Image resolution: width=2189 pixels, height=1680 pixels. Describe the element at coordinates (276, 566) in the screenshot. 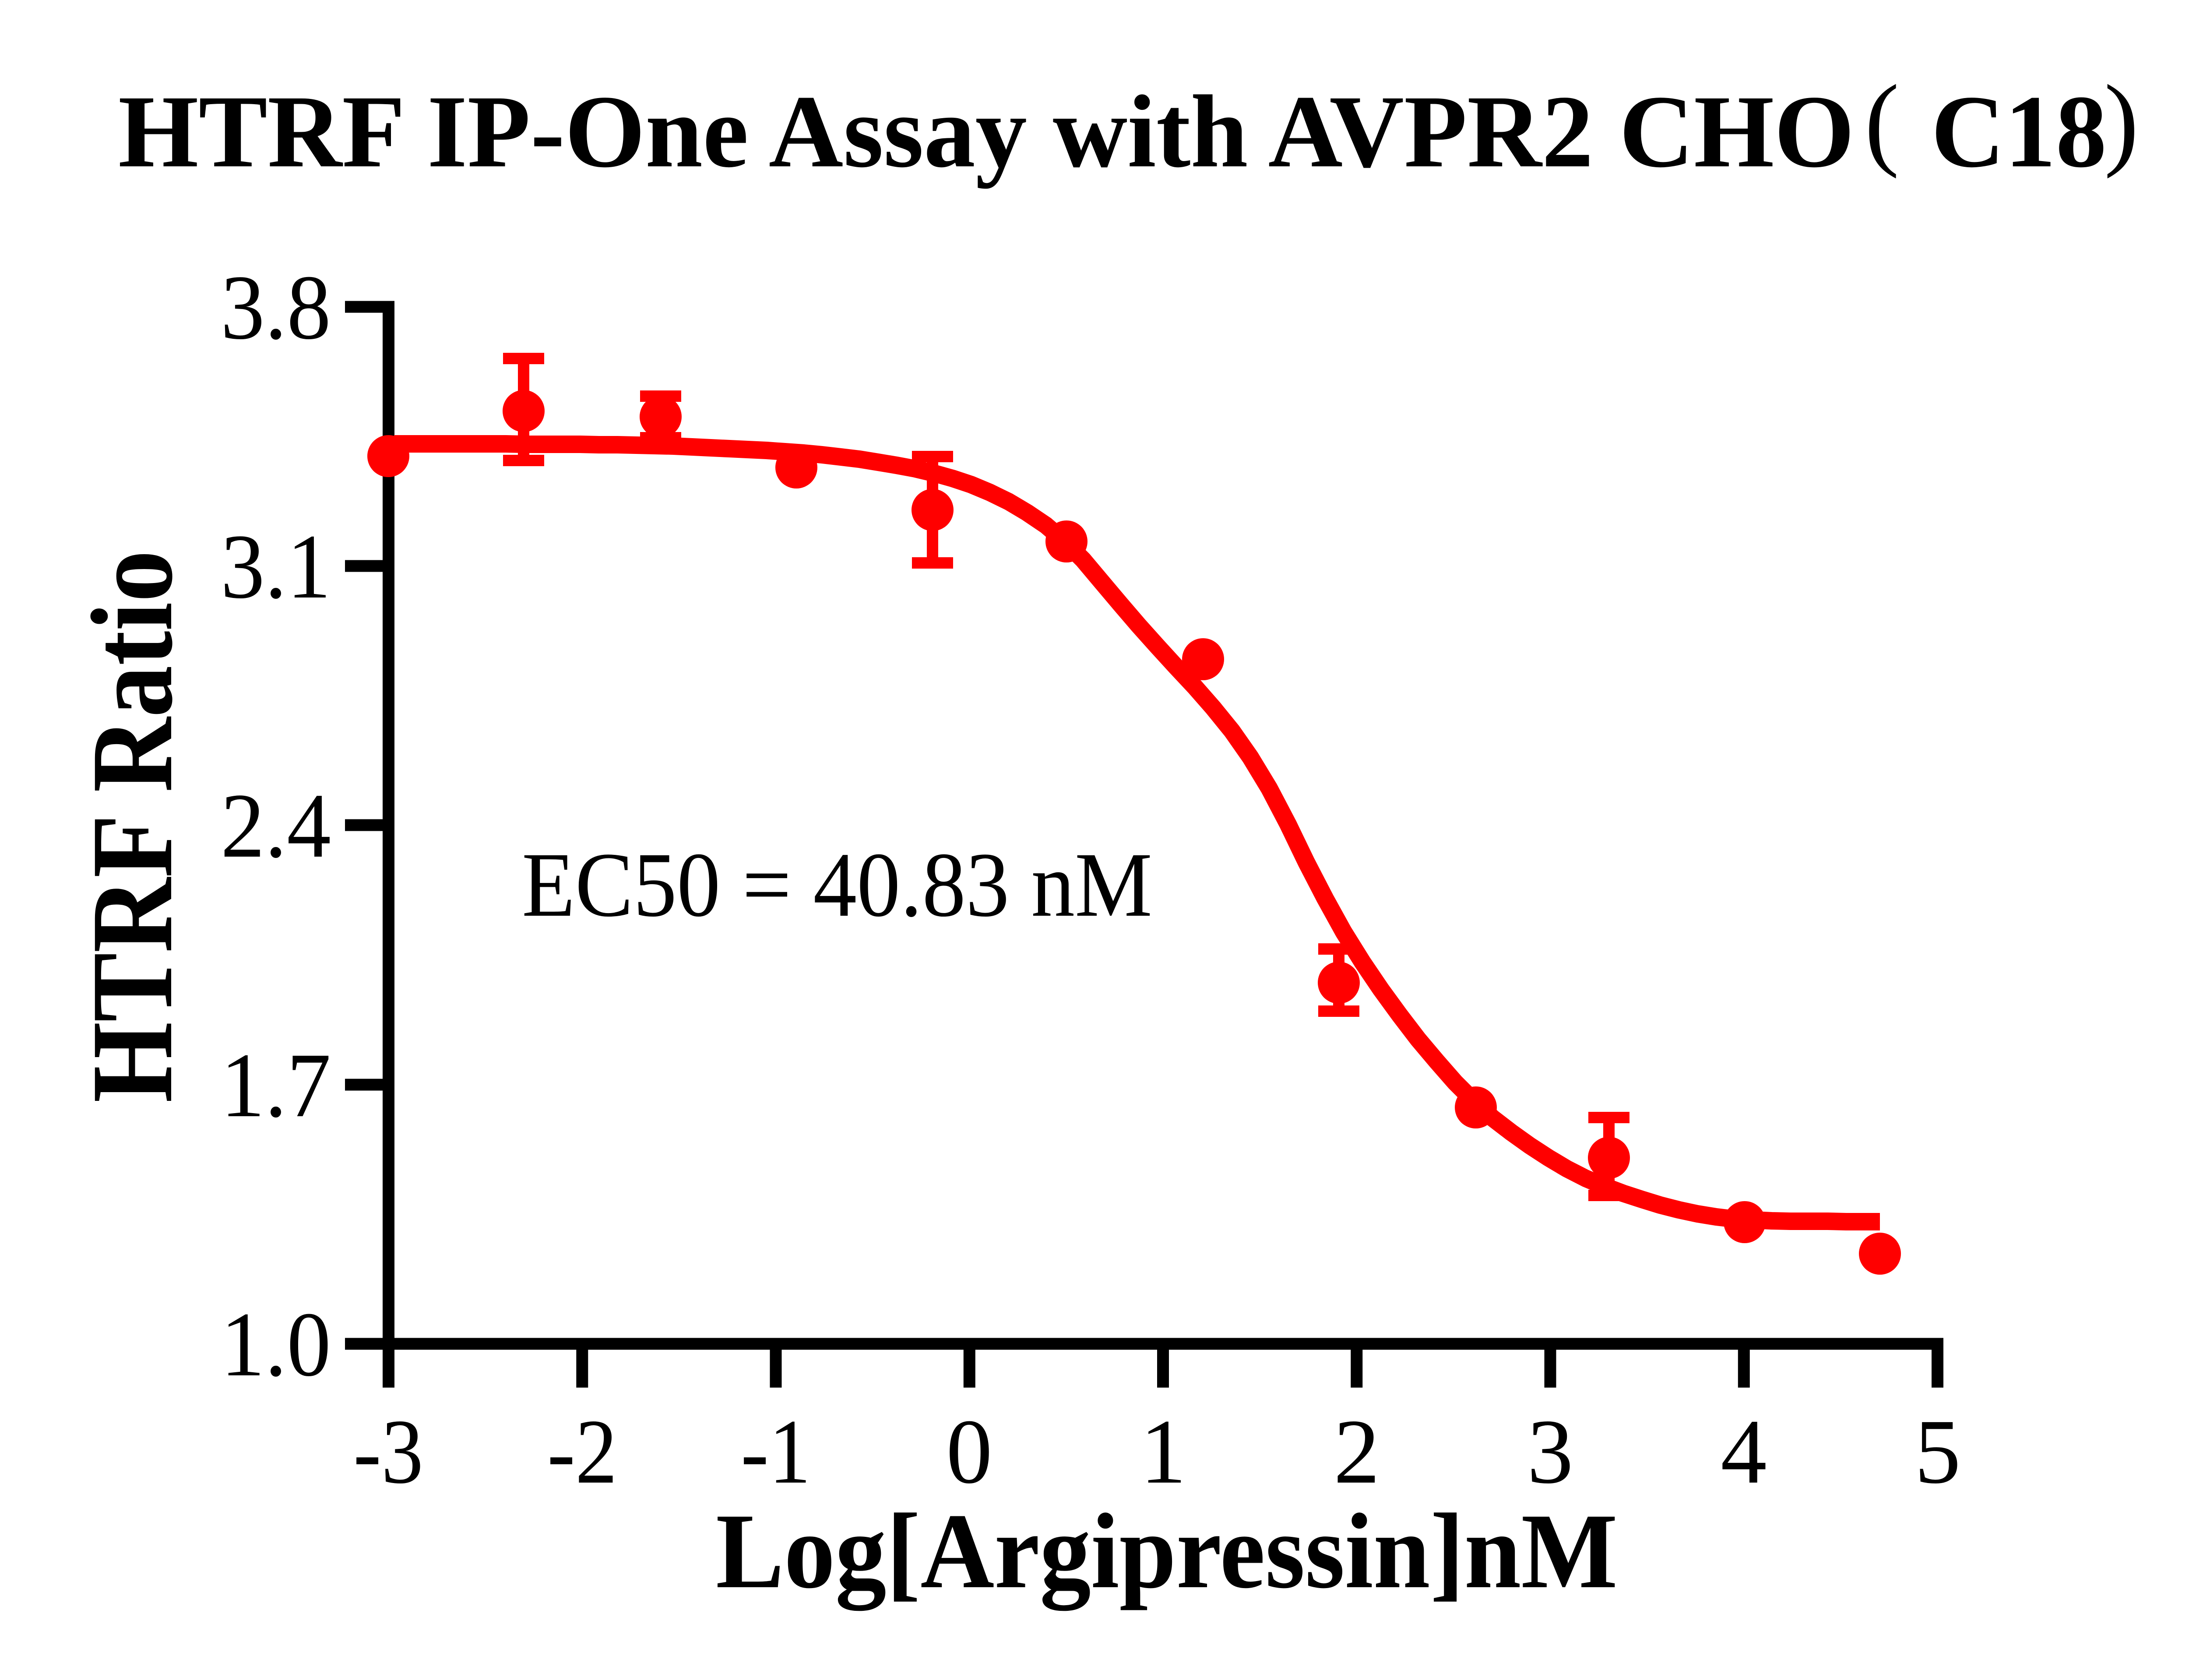

I see `svg-text: 3.1` at that location.